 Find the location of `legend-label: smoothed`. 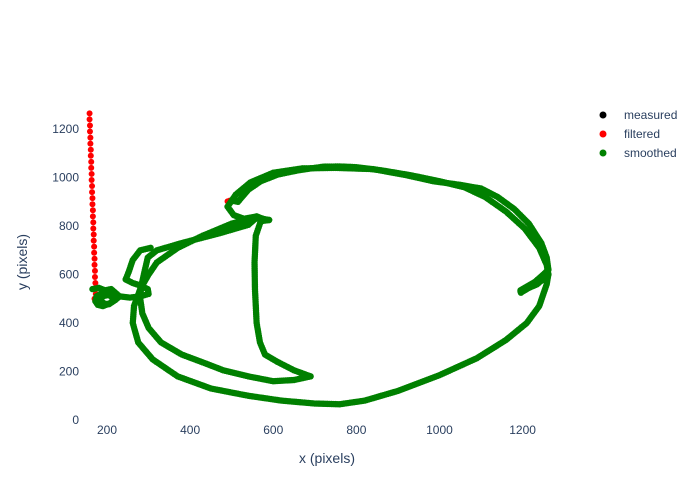

legend-label: smoothed is located at coordinates (650, 153).